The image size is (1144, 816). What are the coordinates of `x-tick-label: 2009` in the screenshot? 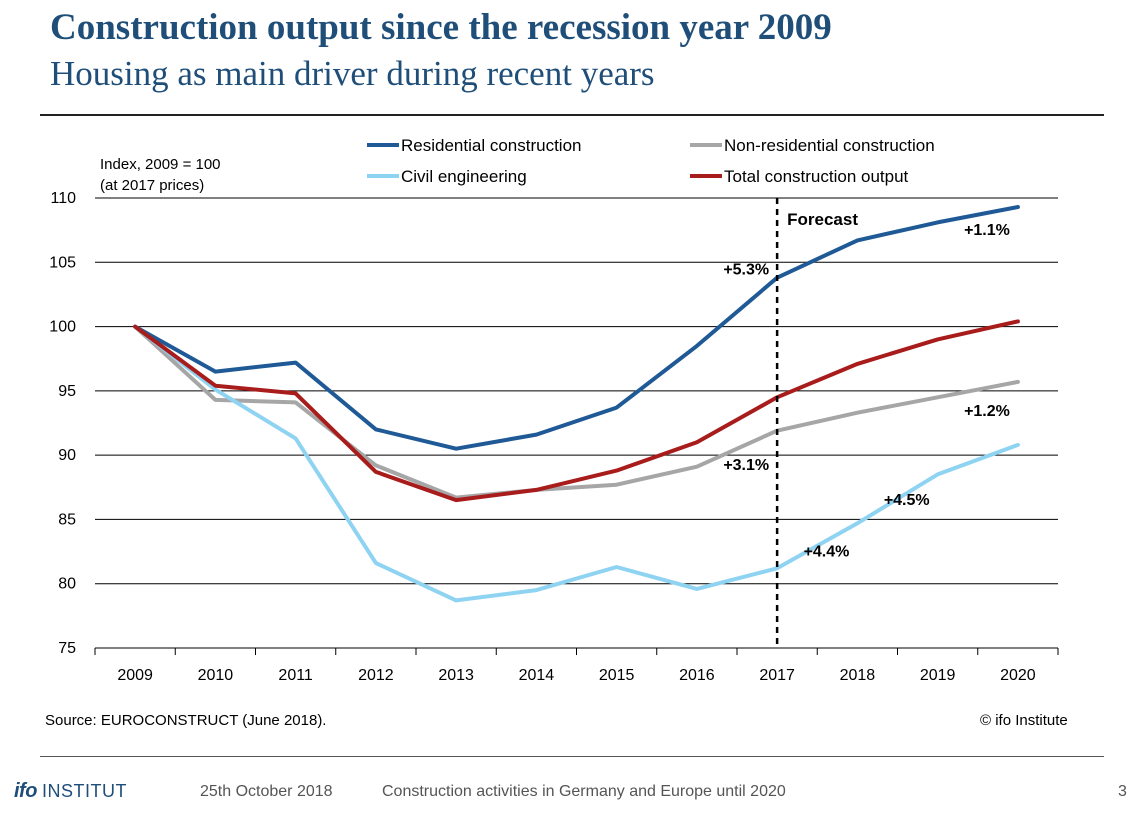 It's located at (135, 675).